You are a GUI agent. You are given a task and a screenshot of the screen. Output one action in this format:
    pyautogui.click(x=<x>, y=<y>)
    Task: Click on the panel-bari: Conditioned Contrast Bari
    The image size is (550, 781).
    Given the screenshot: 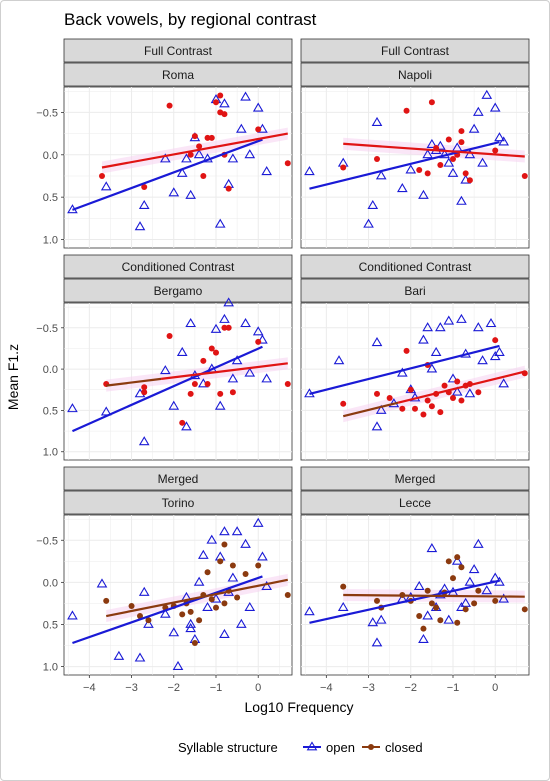 What is the action you would take?
    pyautogui.click(x=415, y=357)
    